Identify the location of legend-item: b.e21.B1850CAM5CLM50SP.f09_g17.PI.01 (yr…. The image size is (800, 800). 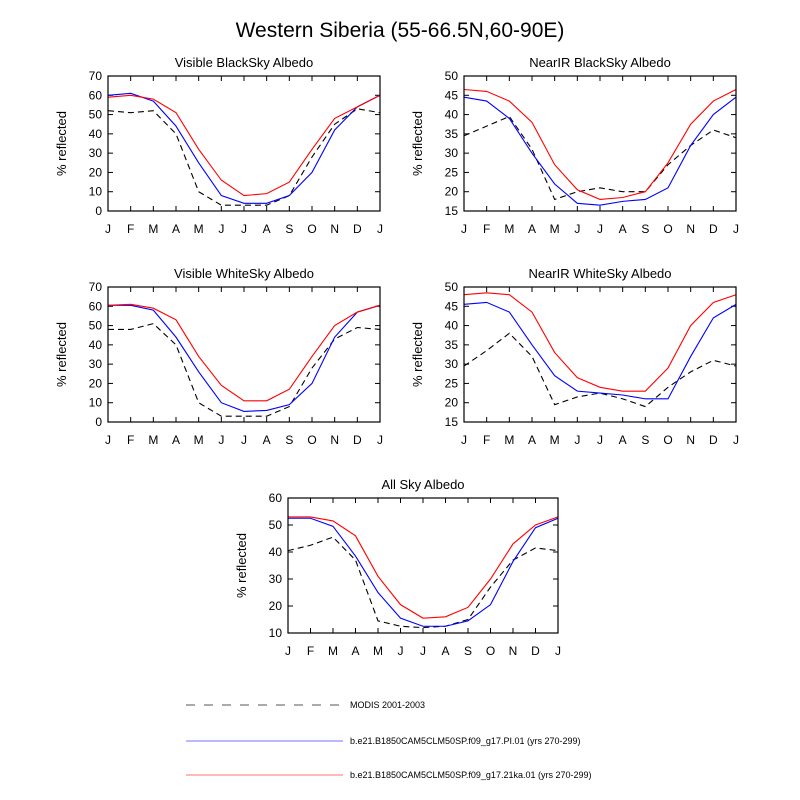
(383, 741).